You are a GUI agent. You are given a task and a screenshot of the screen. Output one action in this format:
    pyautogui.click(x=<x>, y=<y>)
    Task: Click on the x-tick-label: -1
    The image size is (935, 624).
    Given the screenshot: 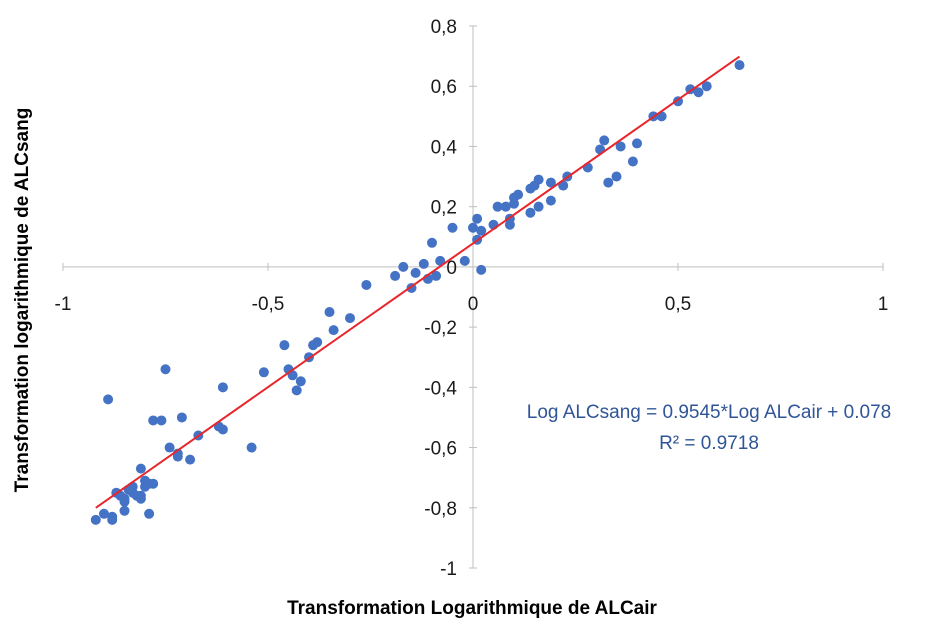 What is the action you would take?
    pyautogui.click(x=63, y=304)
    